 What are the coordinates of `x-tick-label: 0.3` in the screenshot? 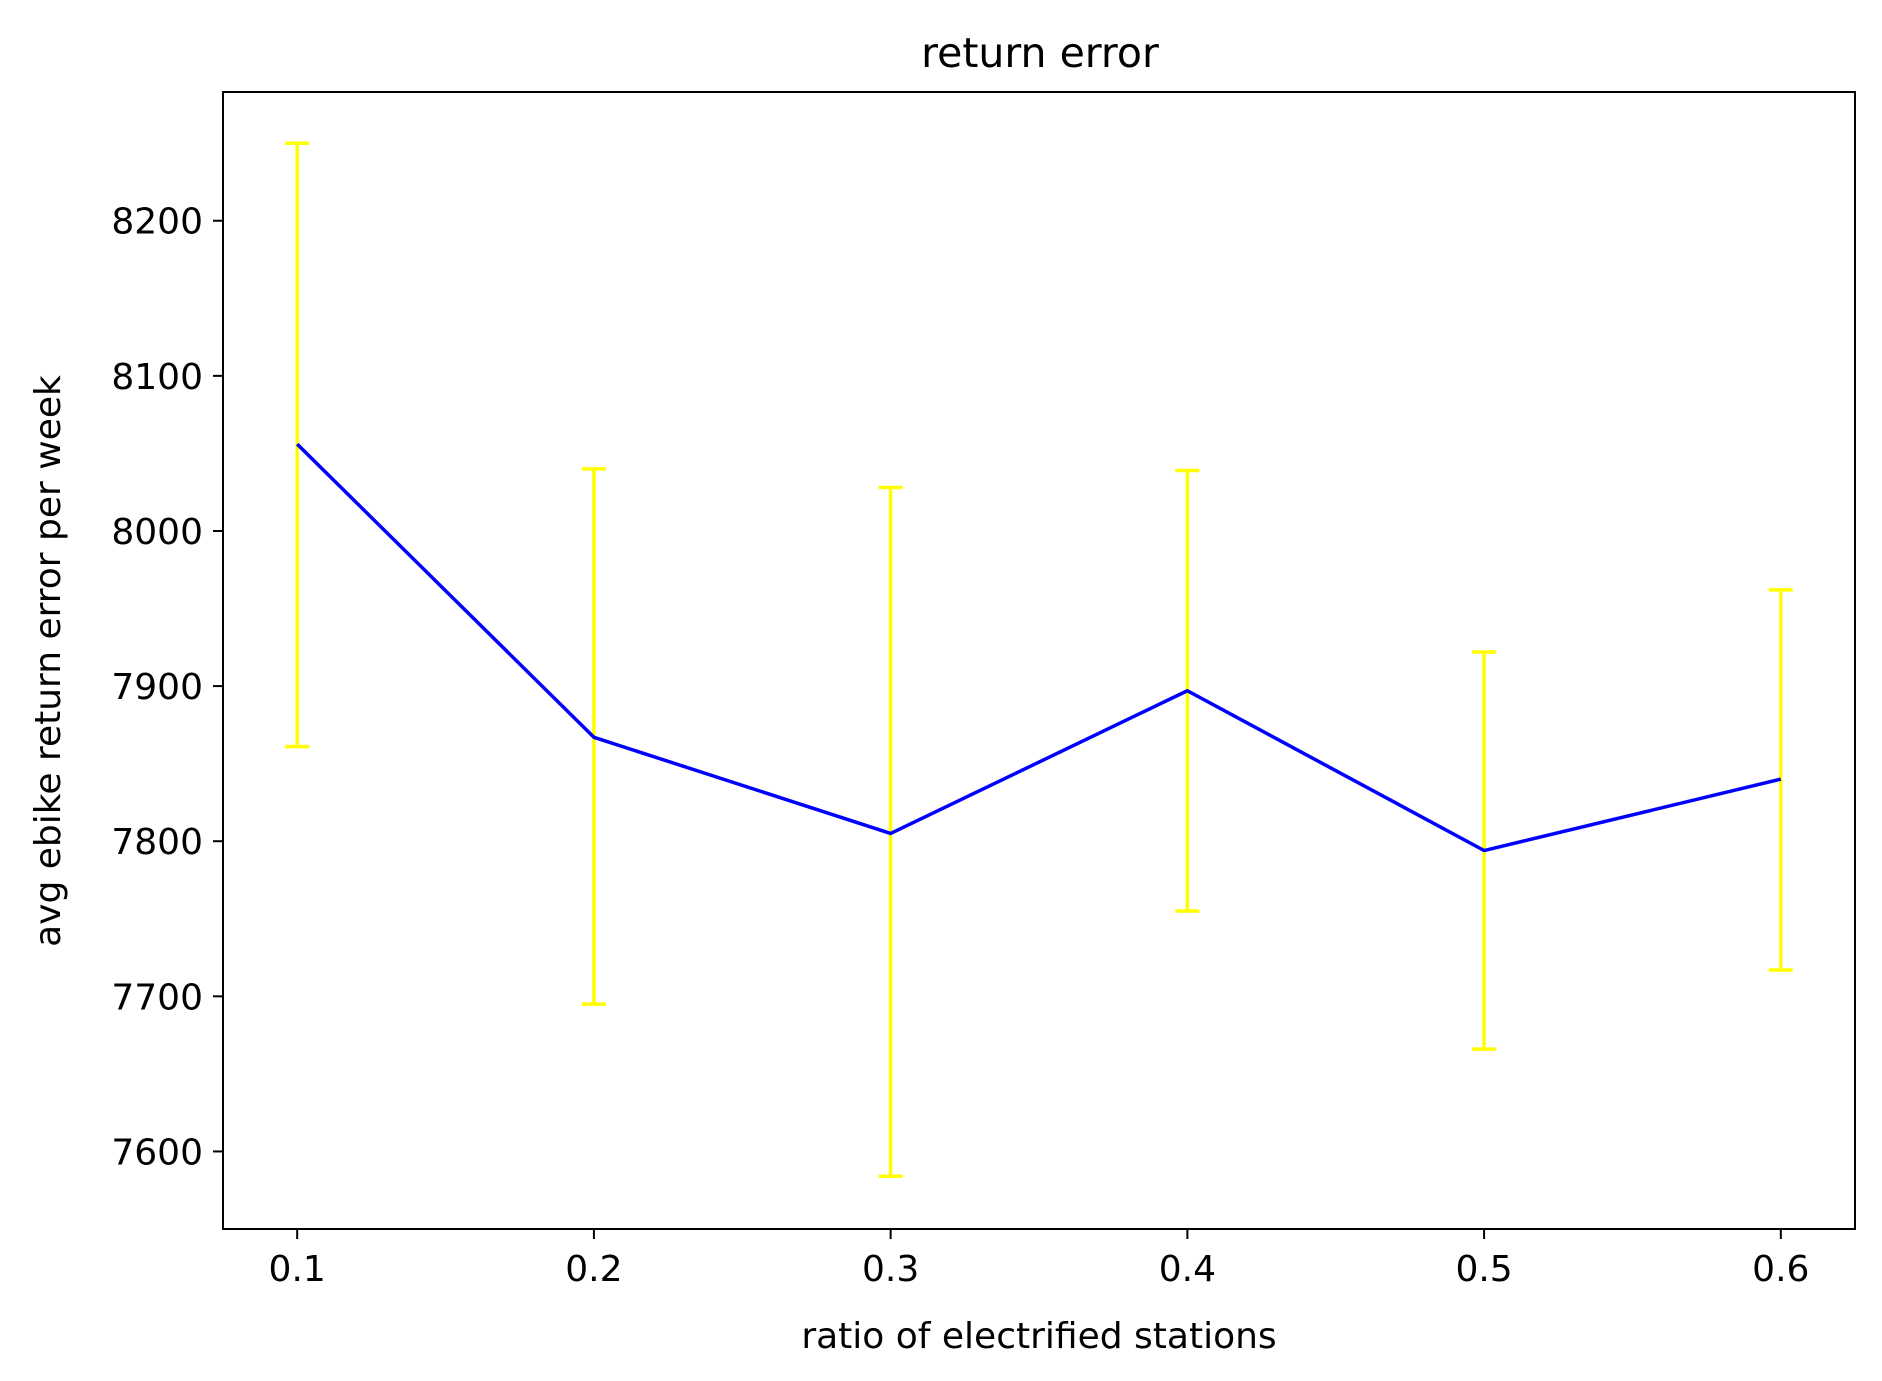 It's located at (890, 1269).